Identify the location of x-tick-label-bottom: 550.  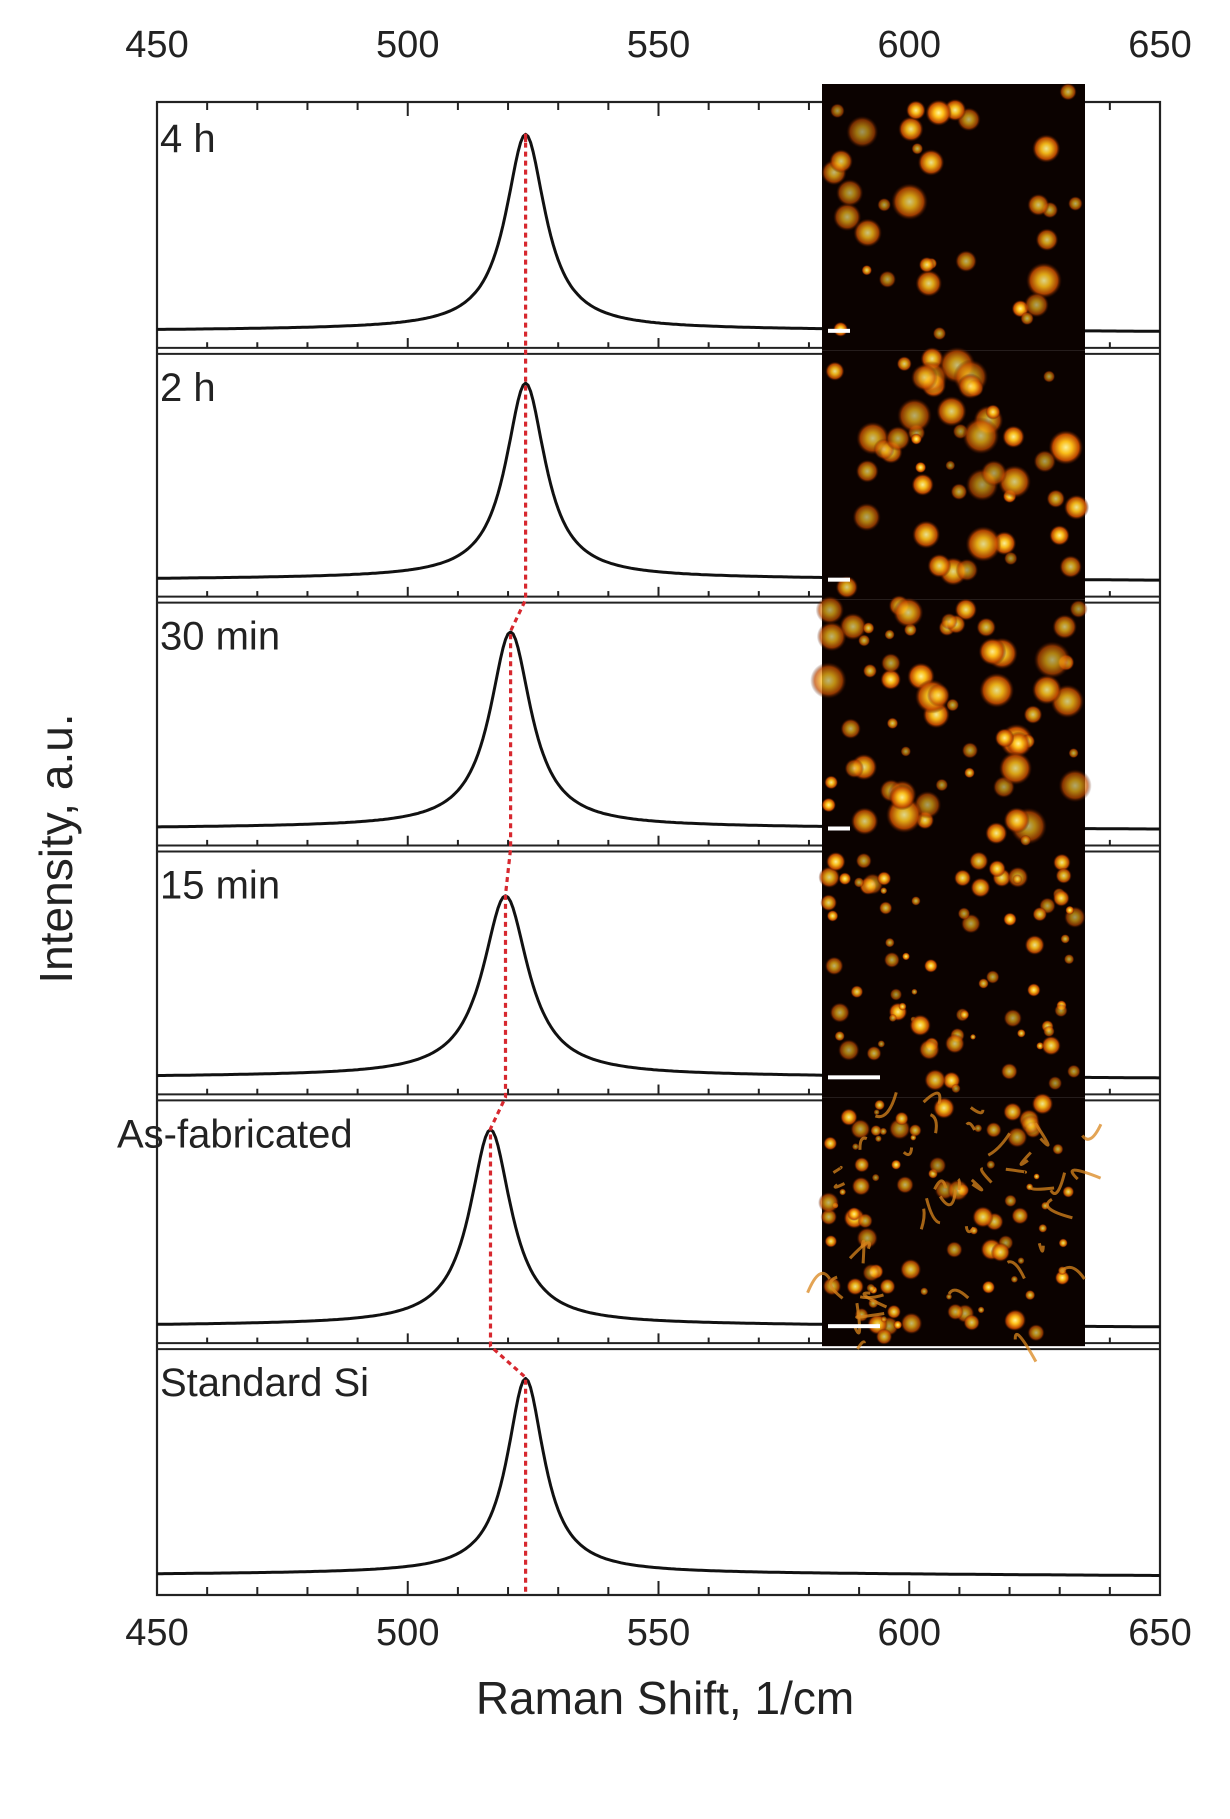
(658, 1633).